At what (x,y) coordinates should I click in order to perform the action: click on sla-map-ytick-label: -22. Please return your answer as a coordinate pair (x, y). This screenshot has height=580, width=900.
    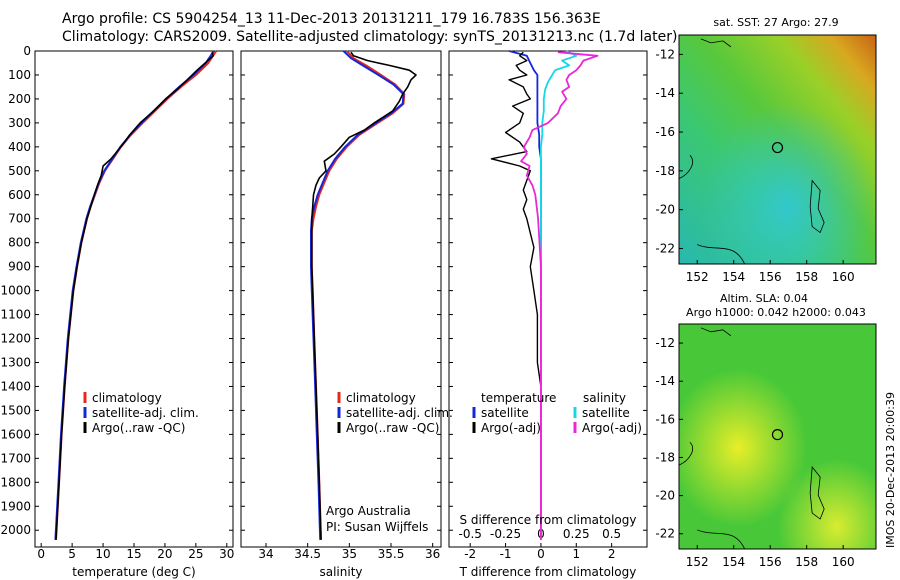
    Looking at the image, I should click on (665, 534).